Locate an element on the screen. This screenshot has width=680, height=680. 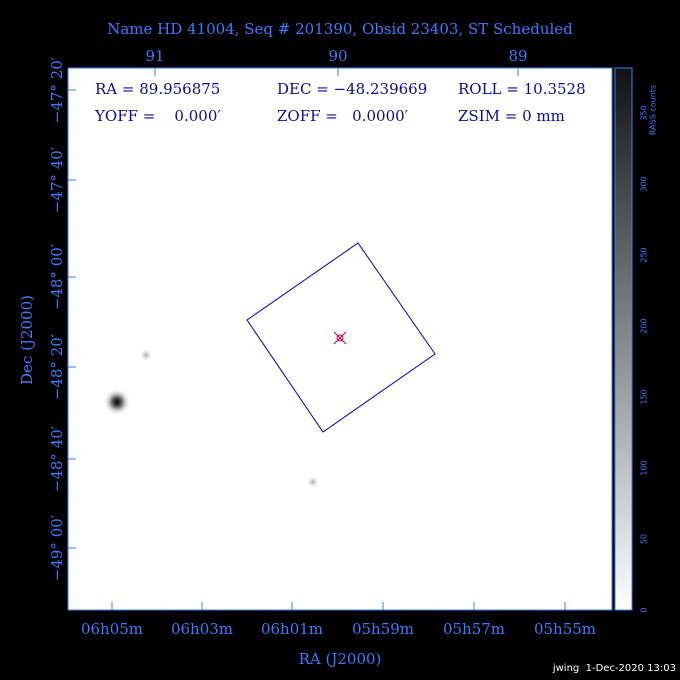
colorbar-label: 300 is located at coordinates (644, 183).